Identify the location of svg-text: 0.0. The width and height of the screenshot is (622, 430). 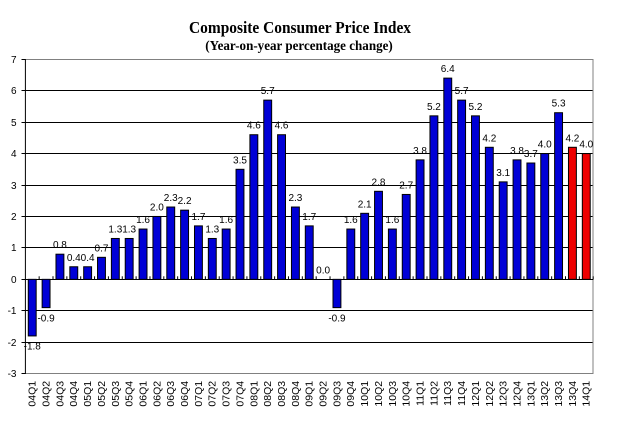
(323, 270).